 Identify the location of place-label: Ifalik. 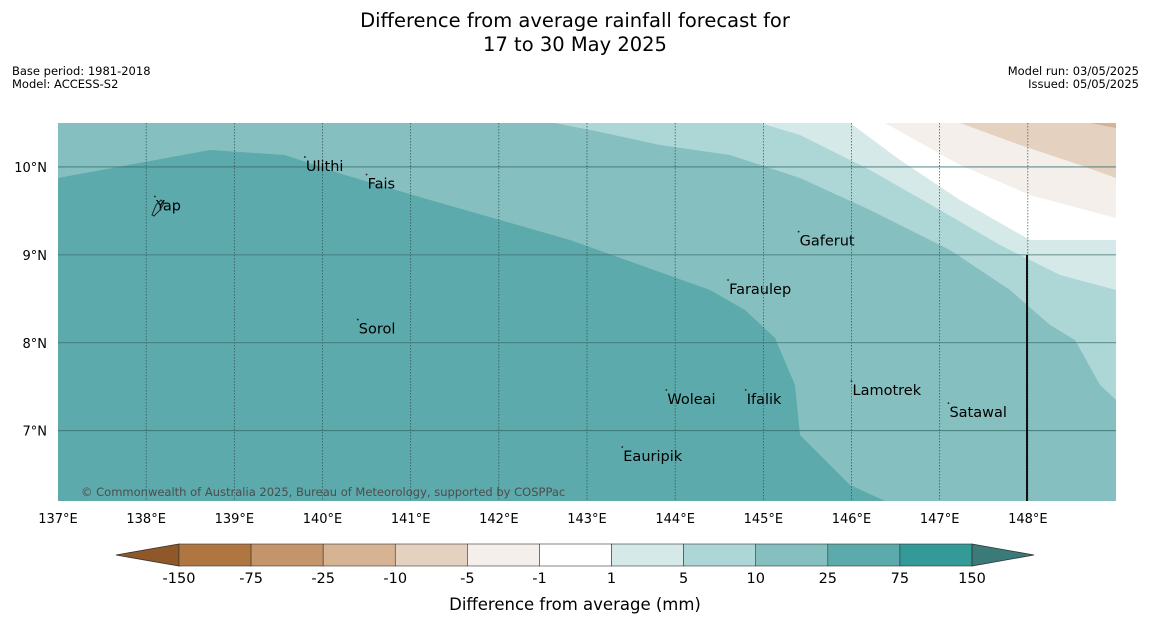
(764, 400).